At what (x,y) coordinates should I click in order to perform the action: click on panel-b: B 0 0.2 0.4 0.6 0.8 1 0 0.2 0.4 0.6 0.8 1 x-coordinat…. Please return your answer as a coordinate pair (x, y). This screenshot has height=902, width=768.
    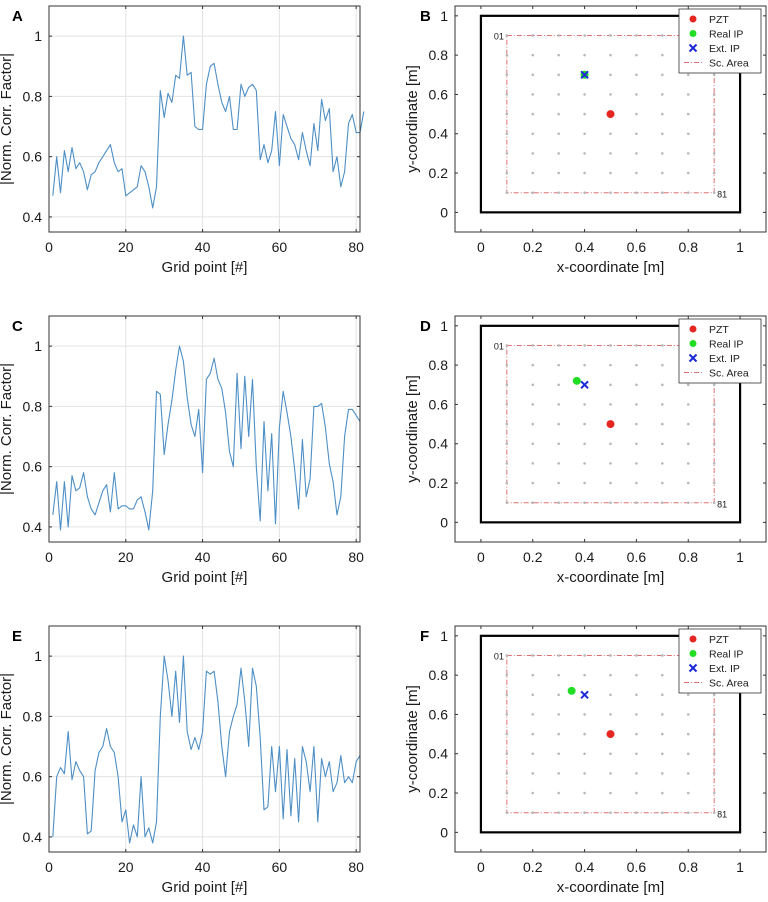
    Looking at the image, I should click on (585, 140).